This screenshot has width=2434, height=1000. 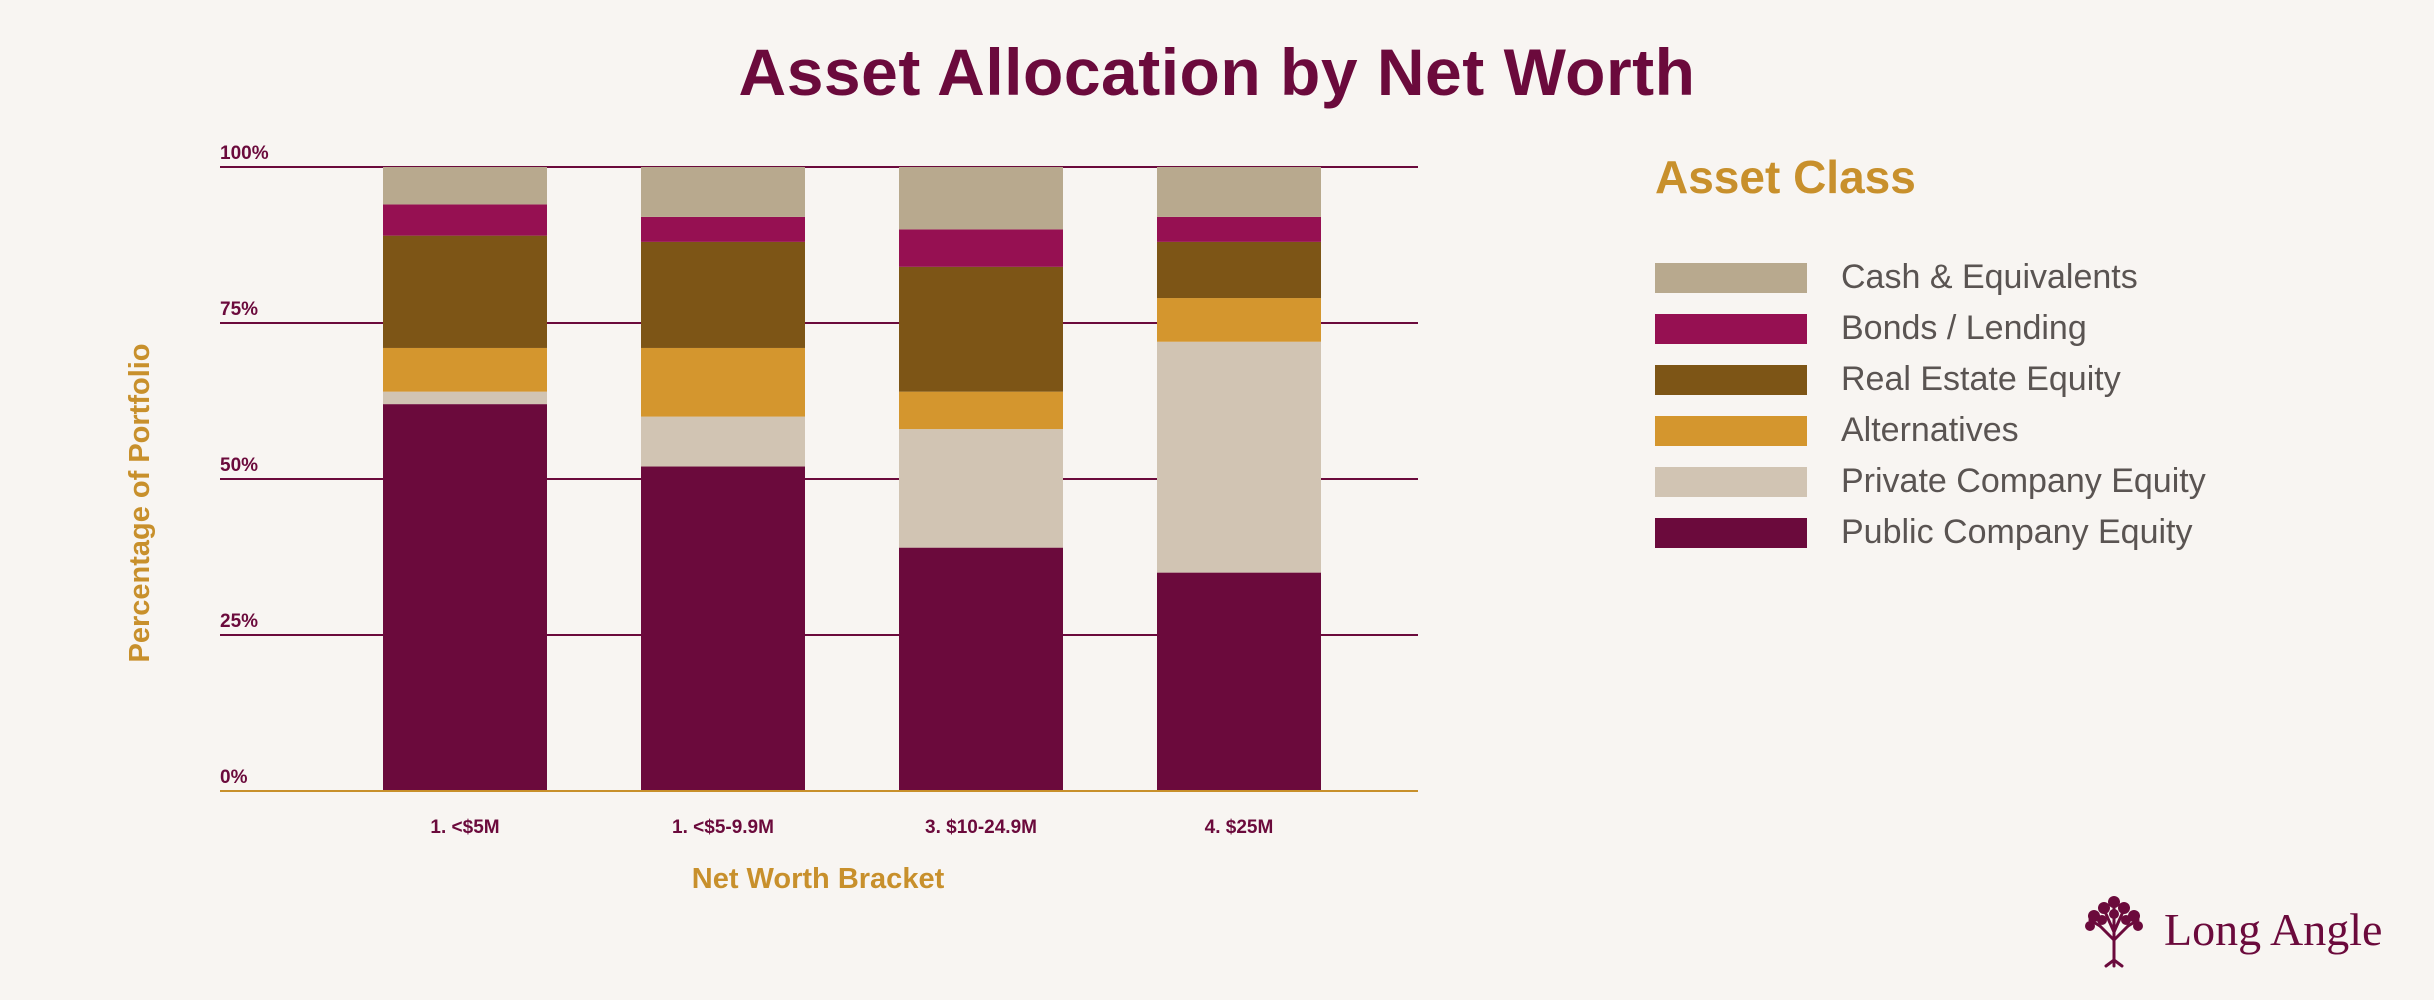 I want to click on x-tick-label: 1. <$5M, so click(x=464, y=827).